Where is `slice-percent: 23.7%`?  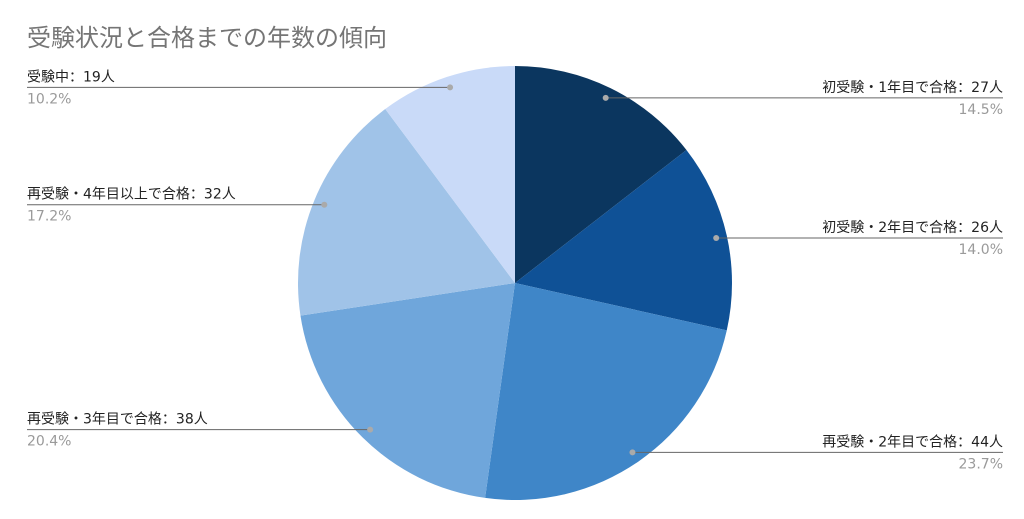 slice-percent: 23.7% is located at coordinates (981, 464).